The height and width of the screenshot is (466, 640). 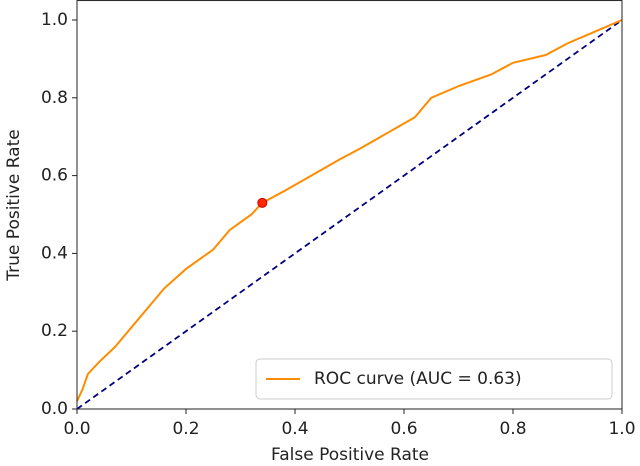 I want to click on y-tick-label: 0.8, so click(x=54, y=98).